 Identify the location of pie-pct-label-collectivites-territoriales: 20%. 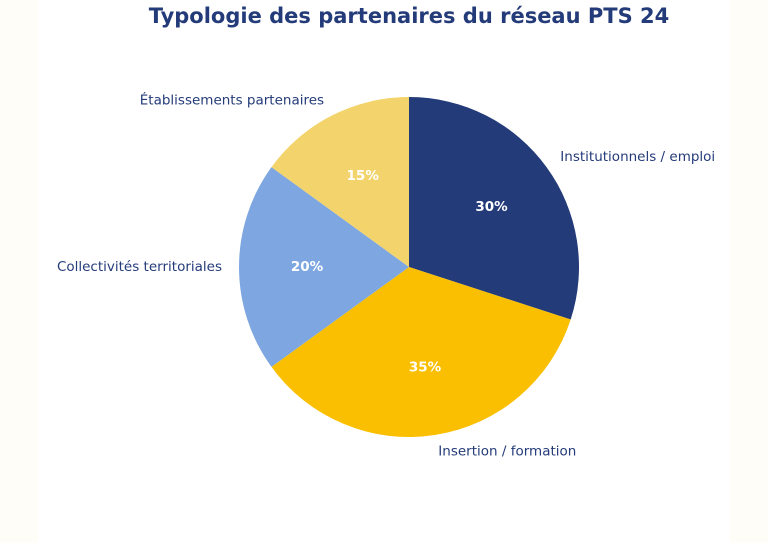
(307, 267).